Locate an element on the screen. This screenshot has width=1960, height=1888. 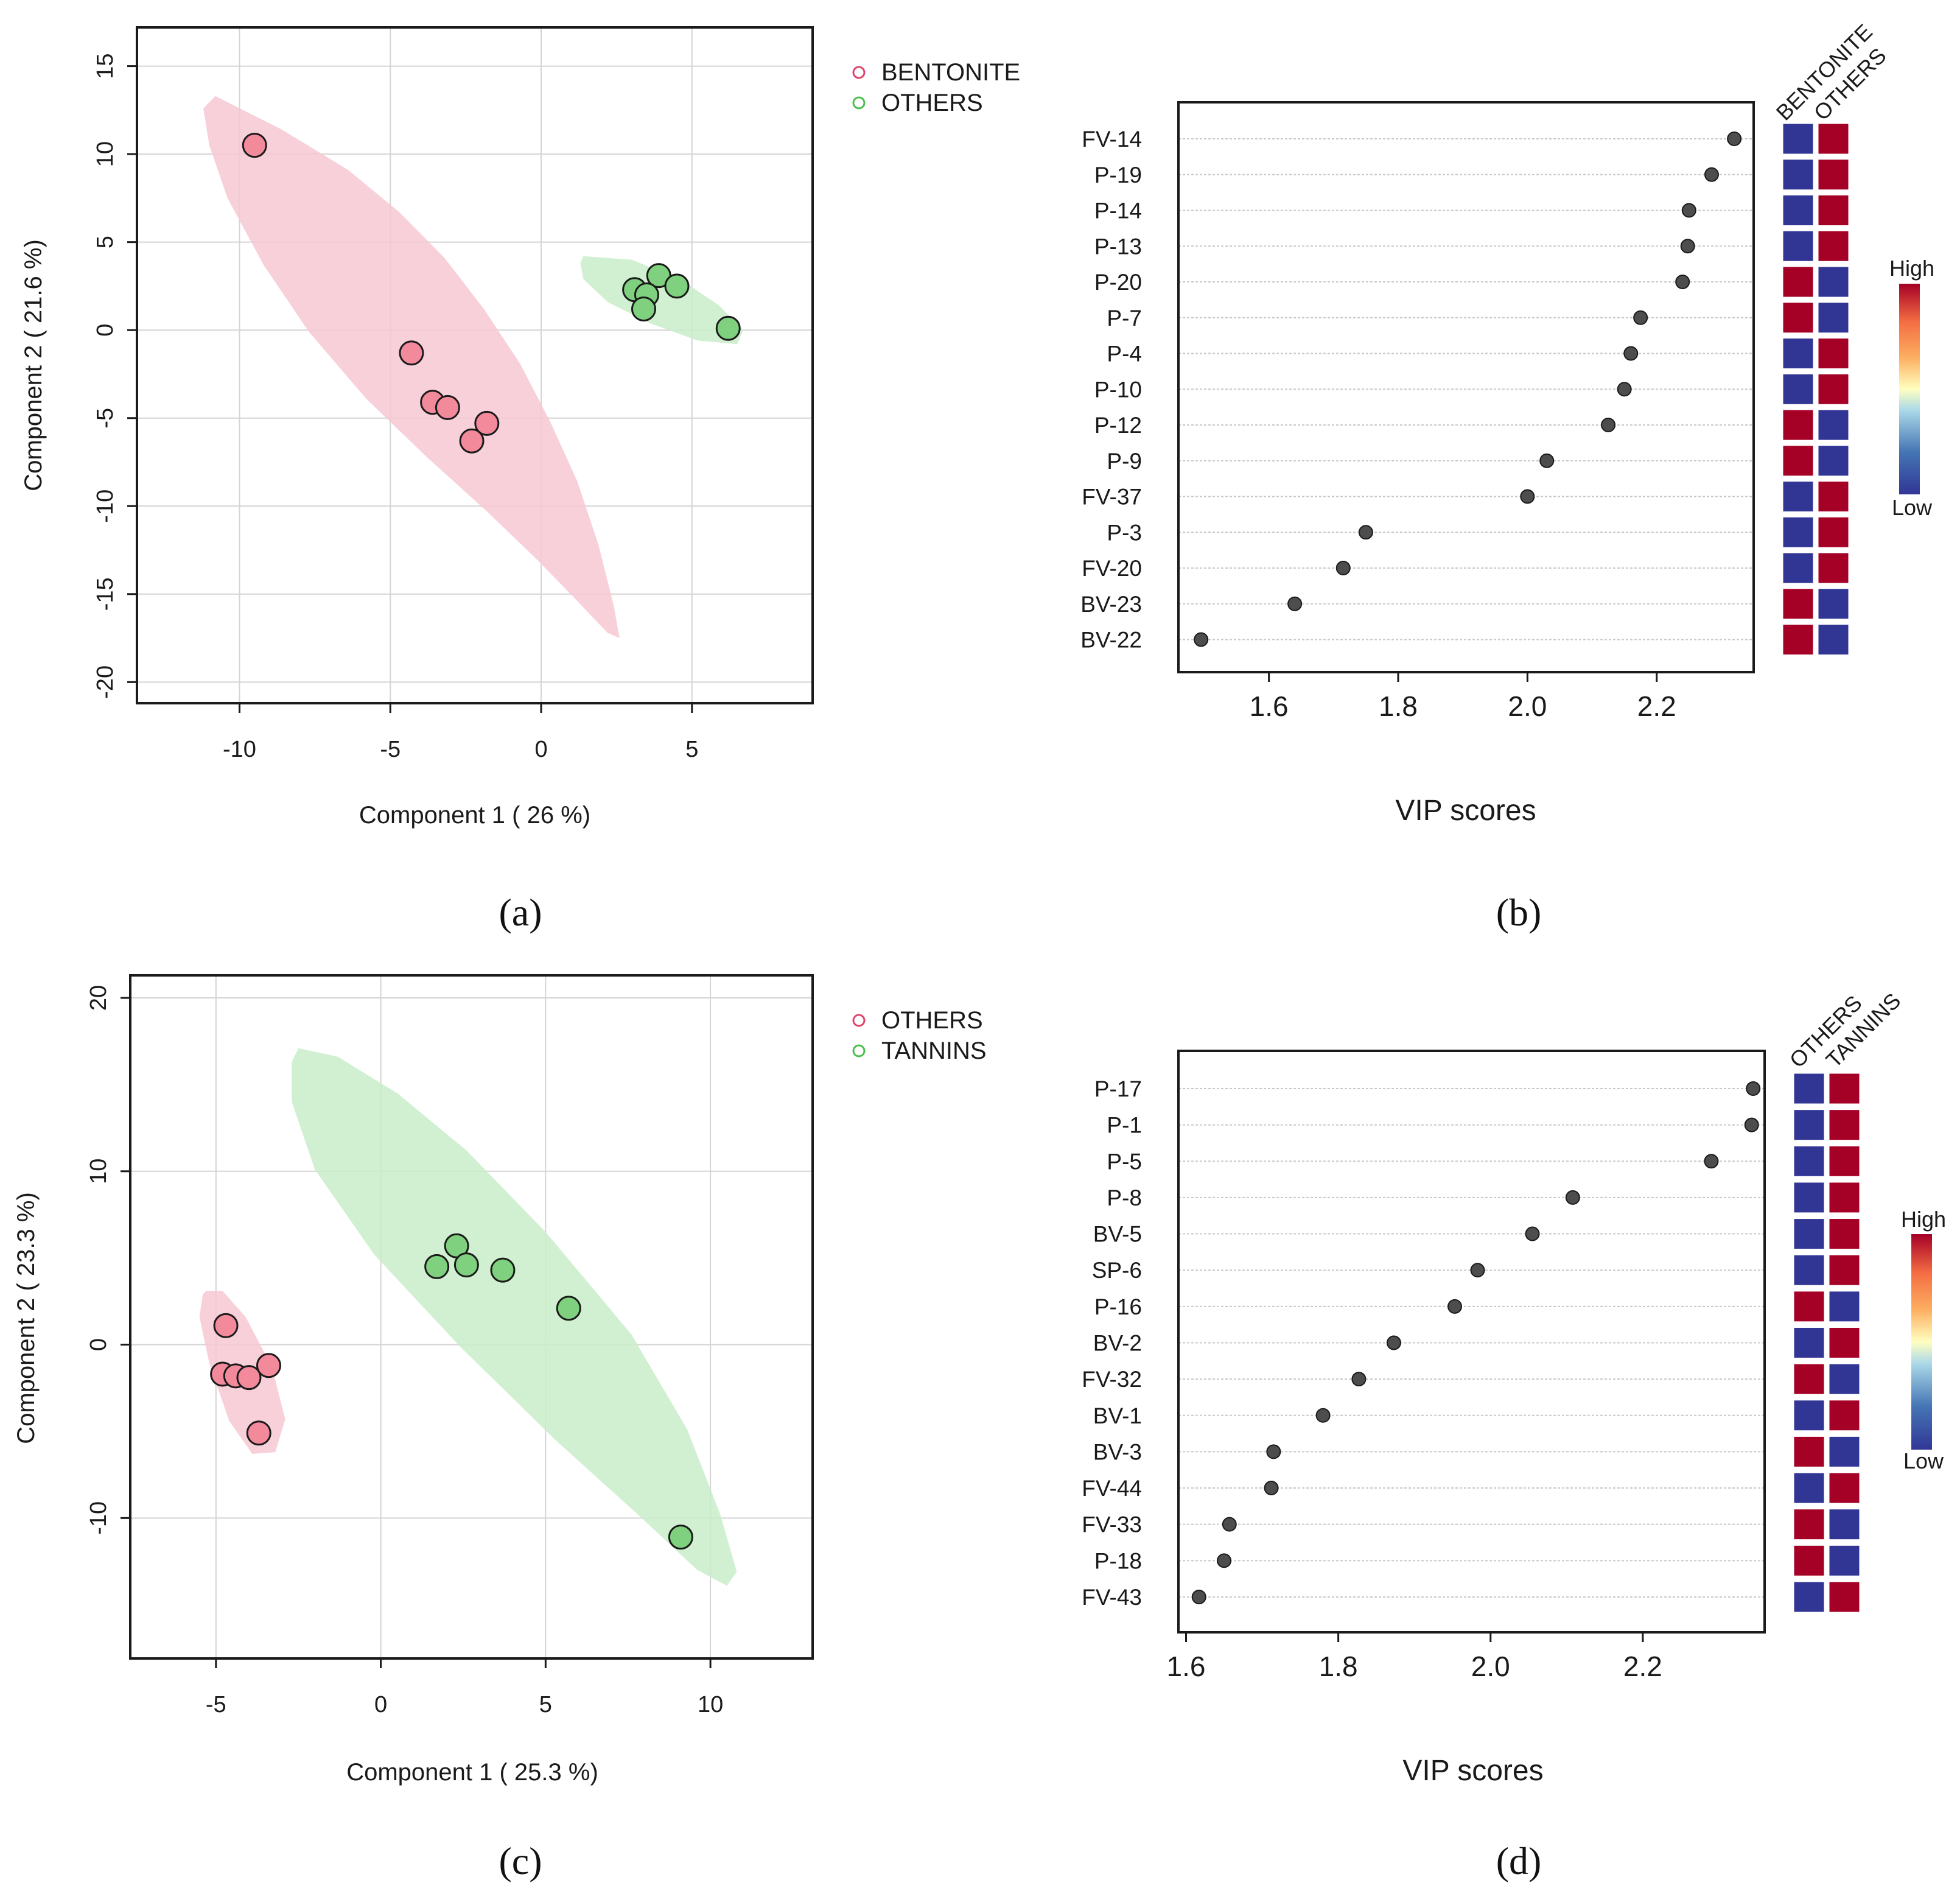
panel-c-legend: OTHERS TANNINS is located at coordinates (920, 1035).